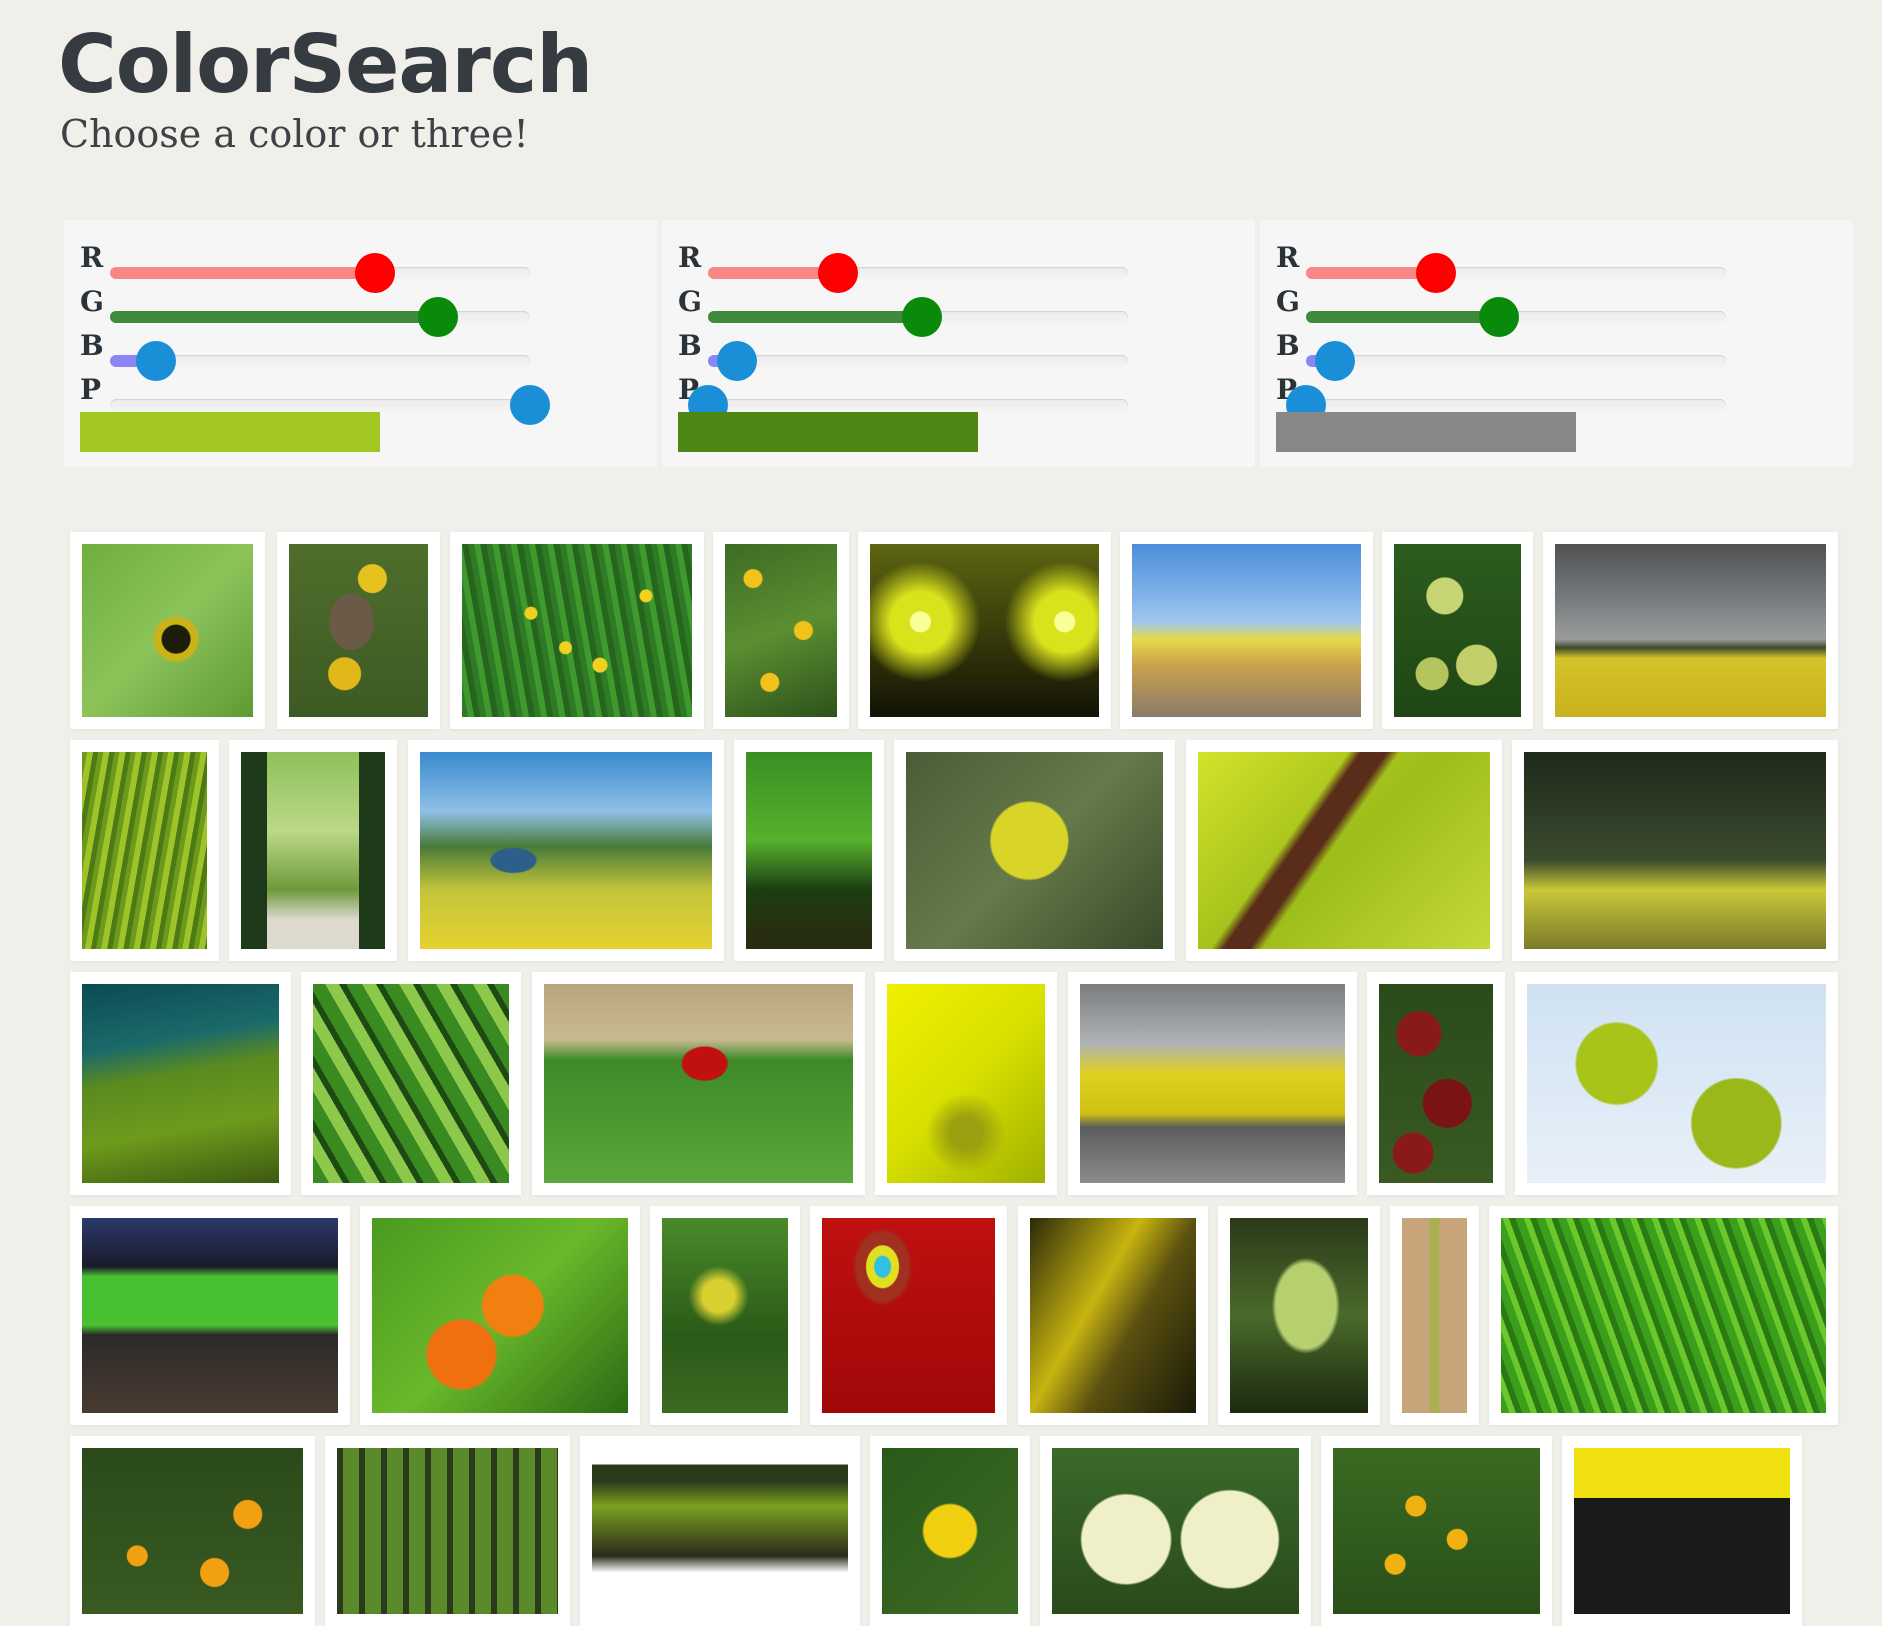 The height and width of the screenshot is (1626, 1882). What do you see at coordinates (1288, 345) in the screenshot?
I see `slider-label-b: B` at bounding box center [1288, 345].